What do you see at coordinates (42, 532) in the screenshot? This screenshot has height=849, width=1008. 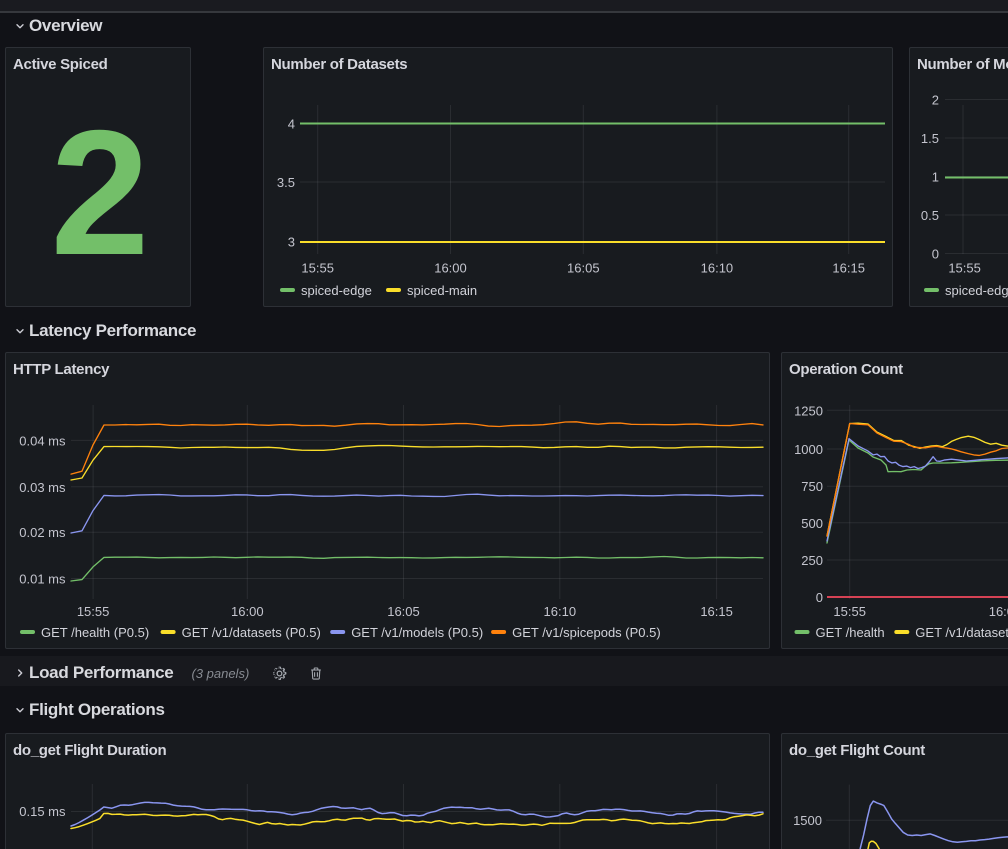 I see `svg-text: 0.02 ms` at bounding box center [42, 532].